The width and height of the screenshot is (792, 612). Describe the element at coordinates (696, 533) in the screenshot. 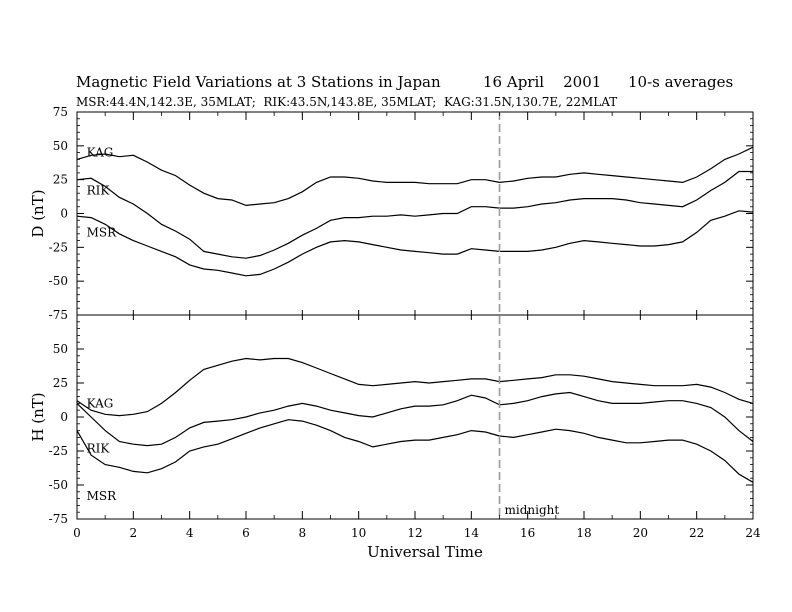

I see `x-tick-label: 22` at that location.